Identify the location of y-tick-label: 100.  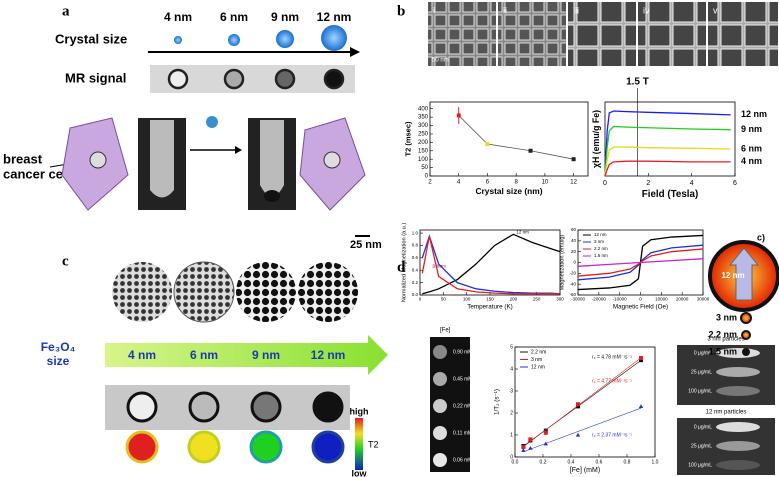
(423, 160).